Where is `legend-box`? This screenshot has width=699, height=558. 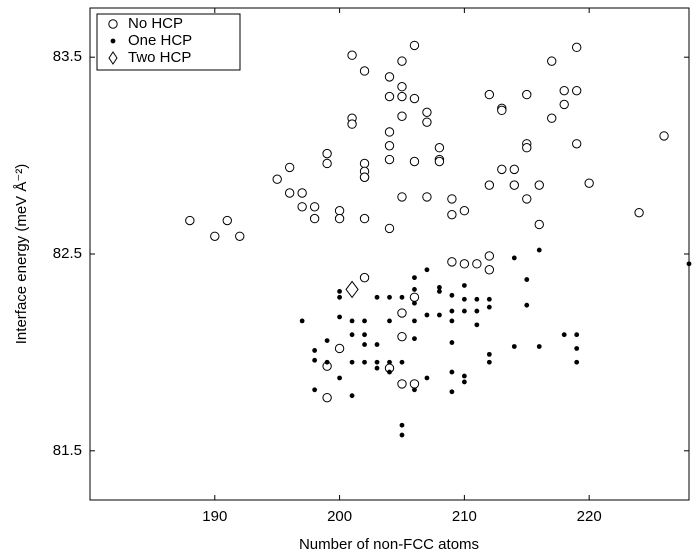
legend-box is located at coordinates (168, 42).